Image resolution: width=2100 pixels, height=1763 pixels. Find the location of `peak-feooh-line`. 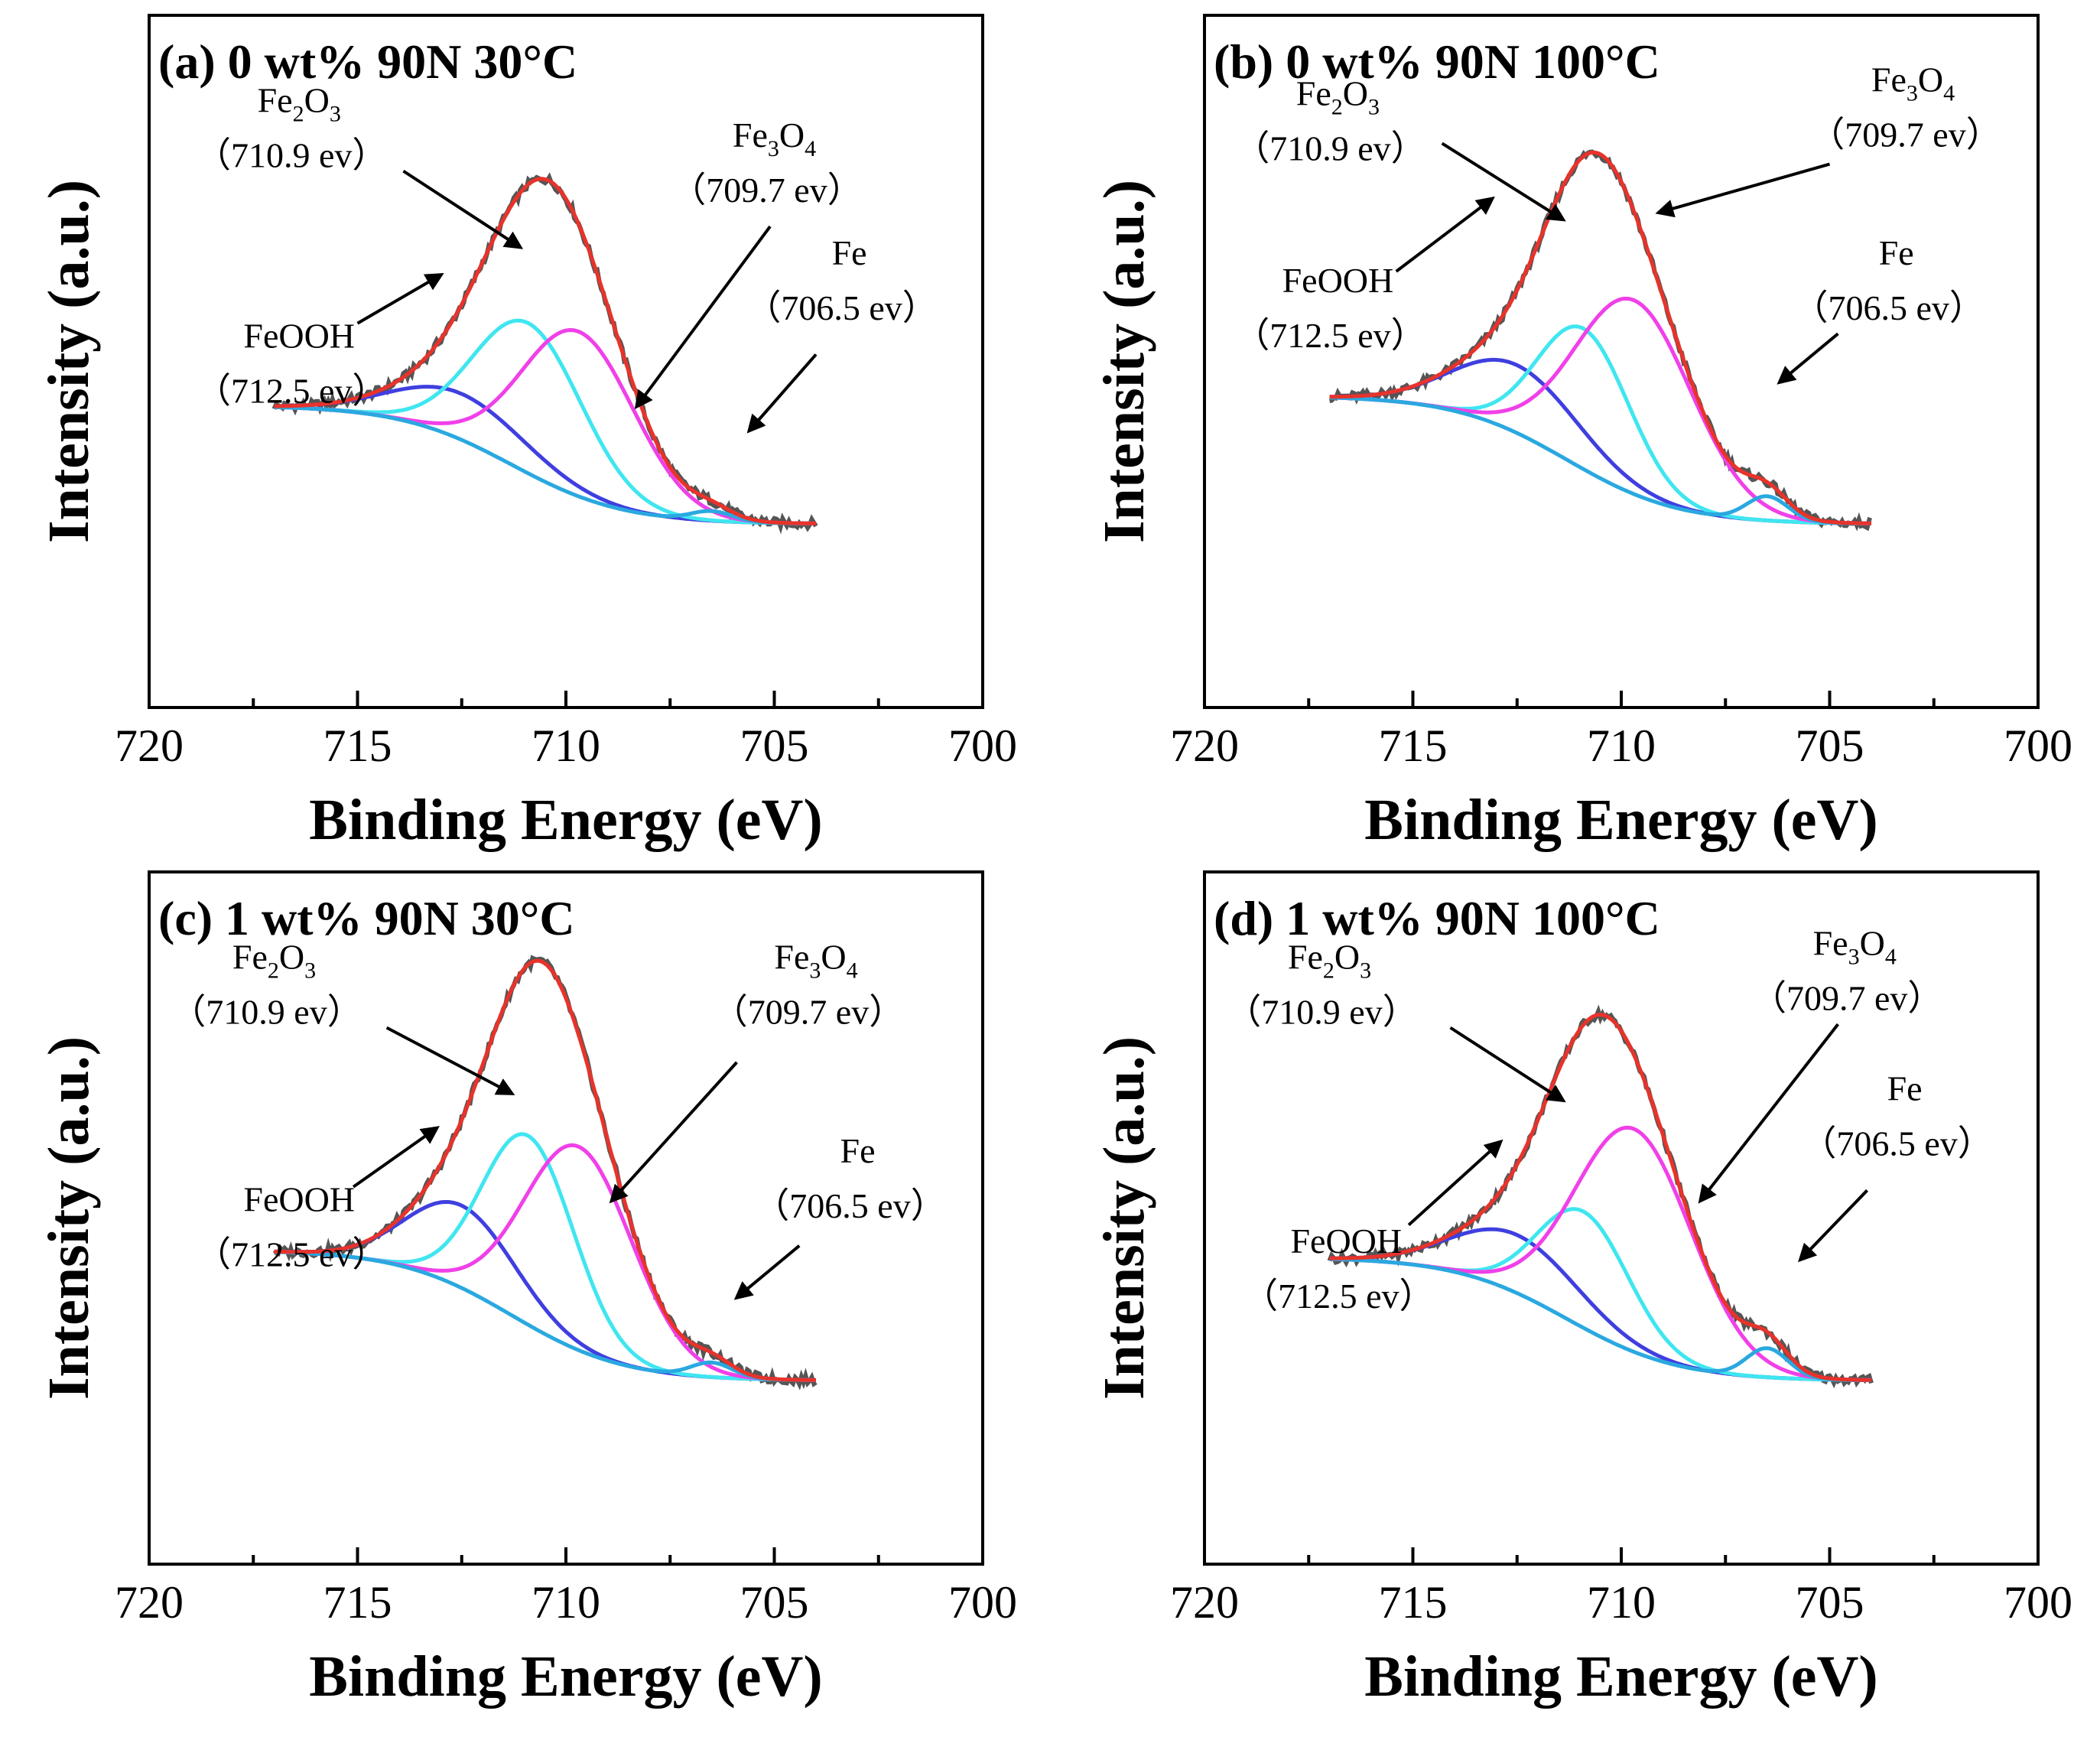

peak-feooh-line is located at coordinates (545, 1291).